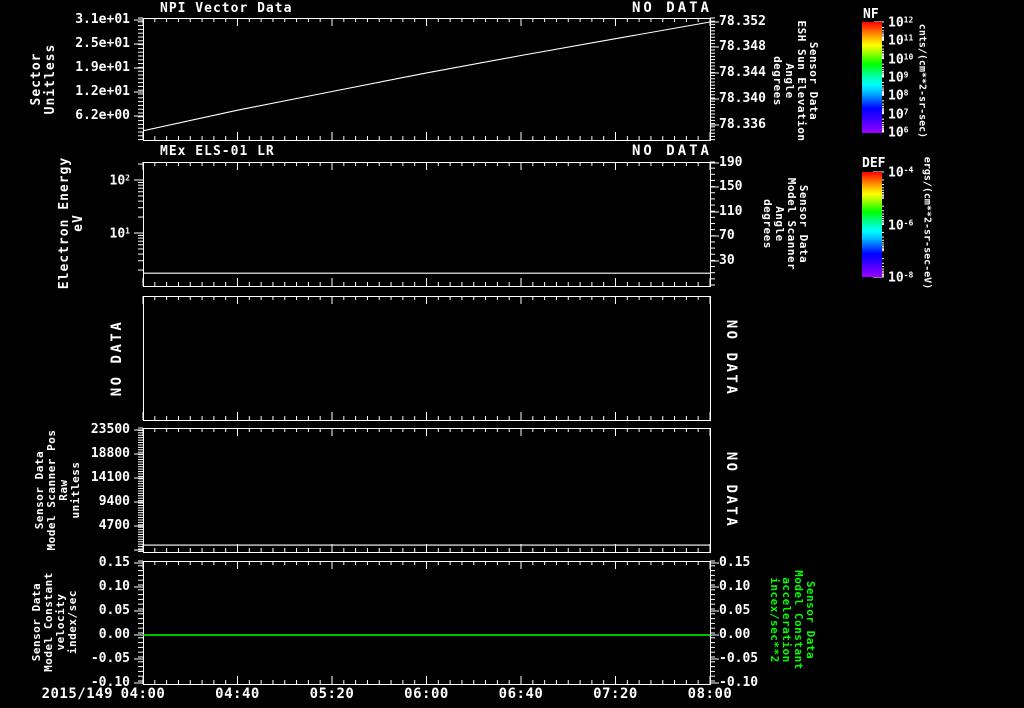 This screenshot has width=1024, height=708. I want to click on panel1-title: NPI Vector Data, so click(226, 8).